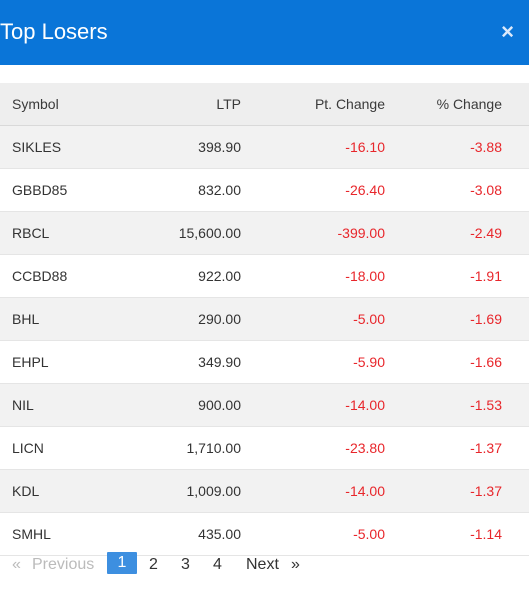  I want to click on cell-pct-change: -2.49, so click(459, 233).